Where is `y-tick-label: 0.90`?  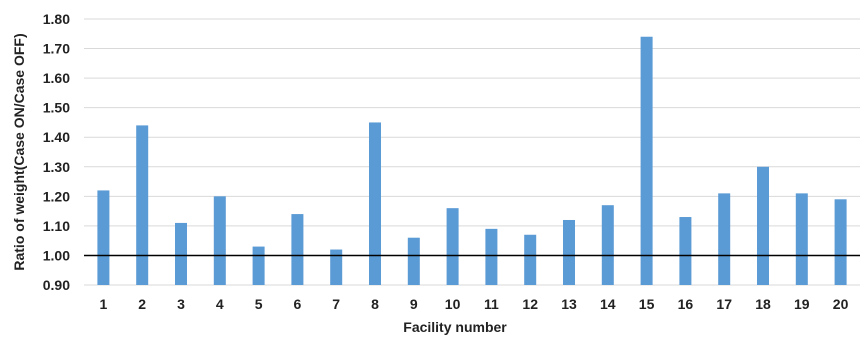 y-tick-label: 0.90 is located at coordinates (56, 285).